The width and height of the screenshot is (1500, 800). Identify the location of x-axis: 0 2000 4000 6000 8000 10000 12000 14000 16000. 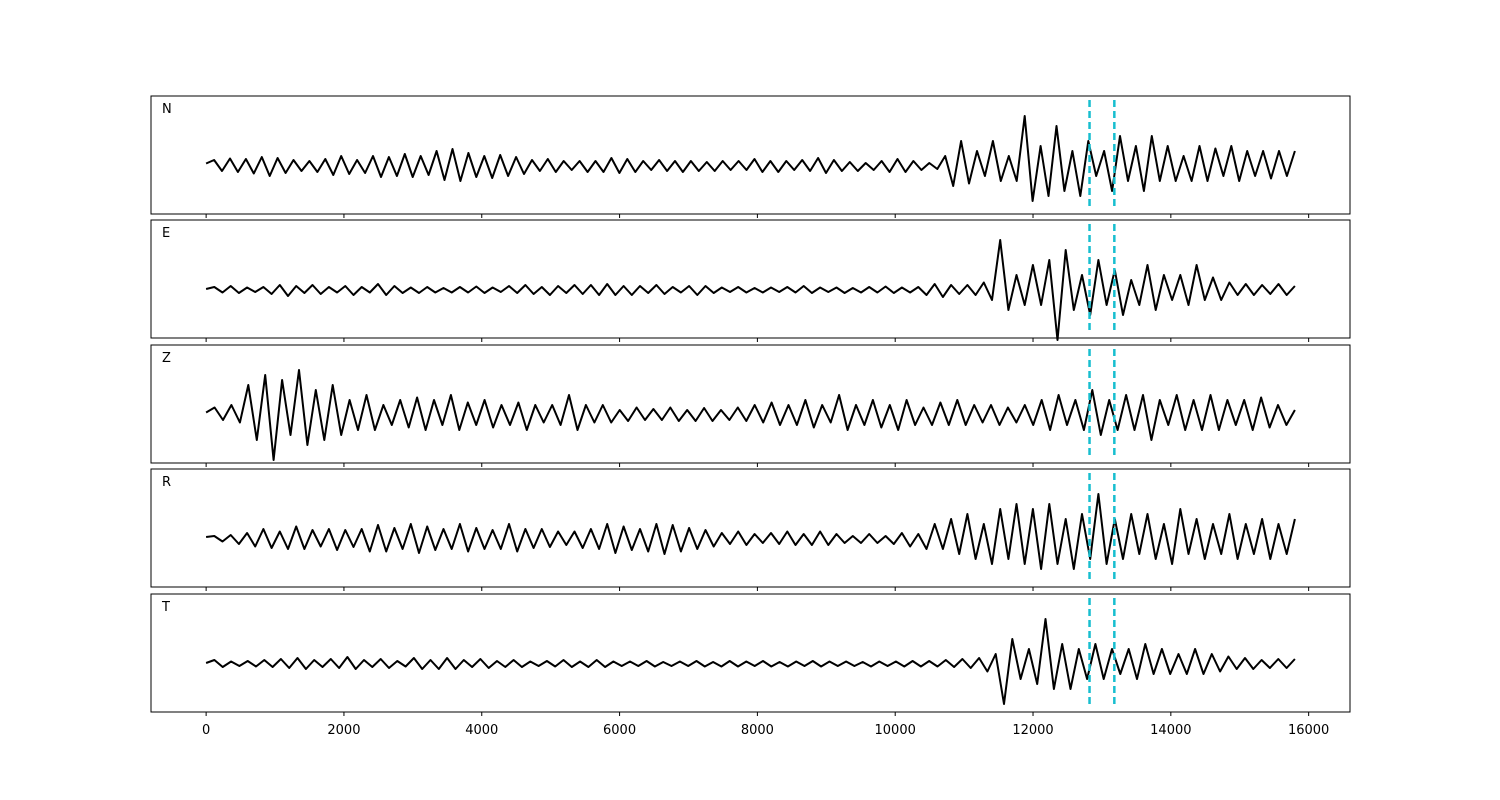
(765, 730).